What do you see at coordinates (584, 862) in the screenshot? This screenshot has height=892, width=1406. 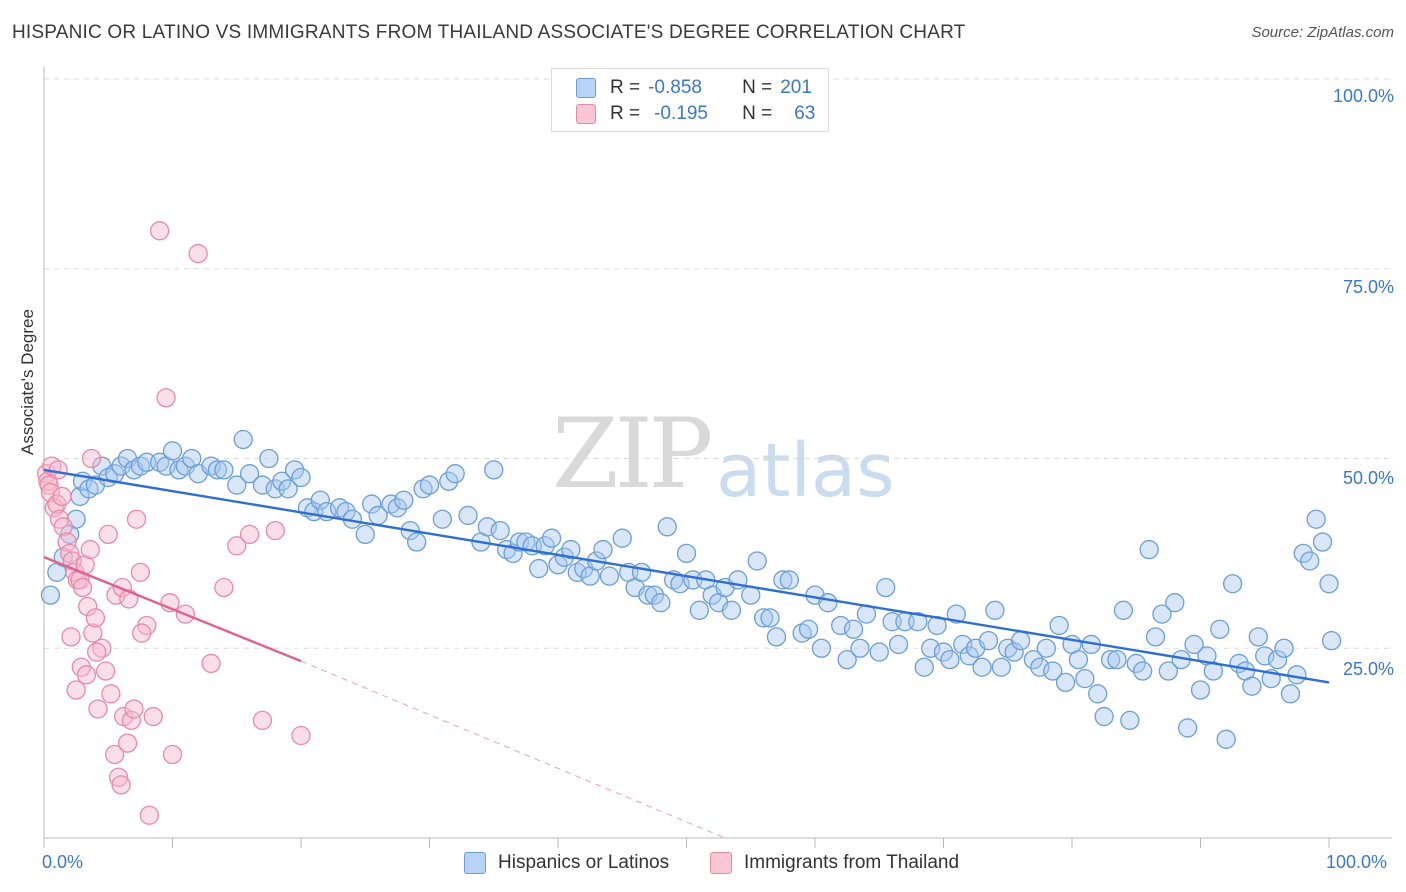 I see `legend-label: Hispanics or Latinos` at bounding box center [584, 862].